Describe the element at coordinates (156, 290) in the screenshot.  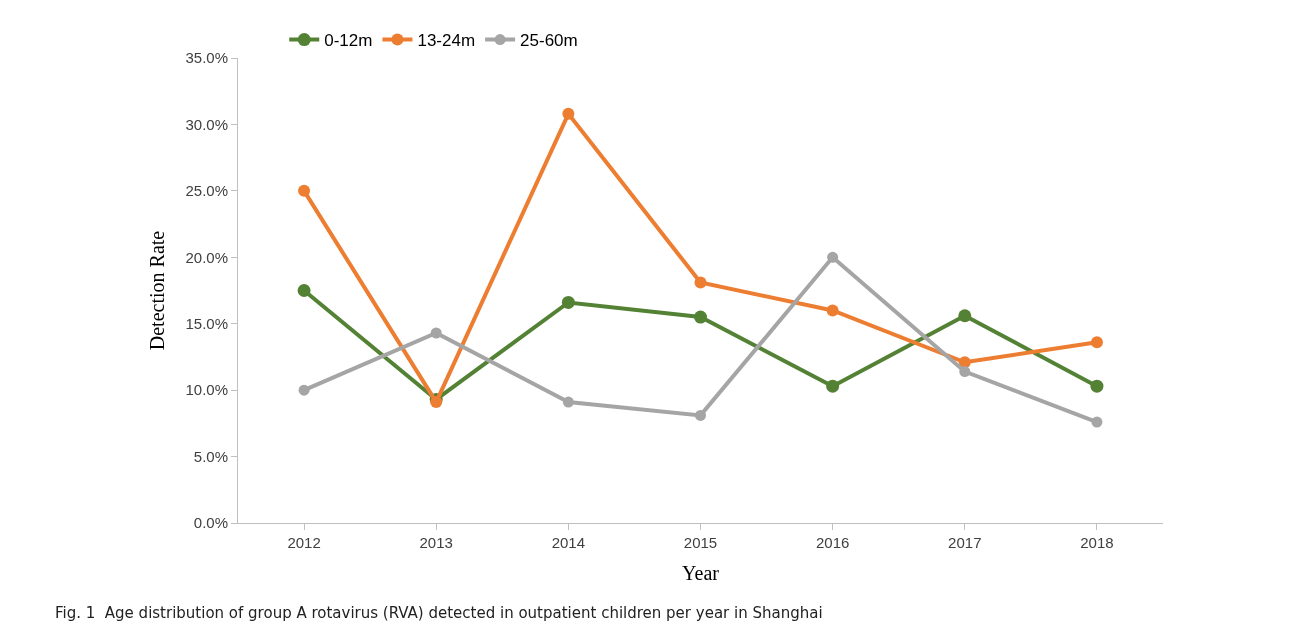
I see `y-axis-title: Detection Rate` at that location.